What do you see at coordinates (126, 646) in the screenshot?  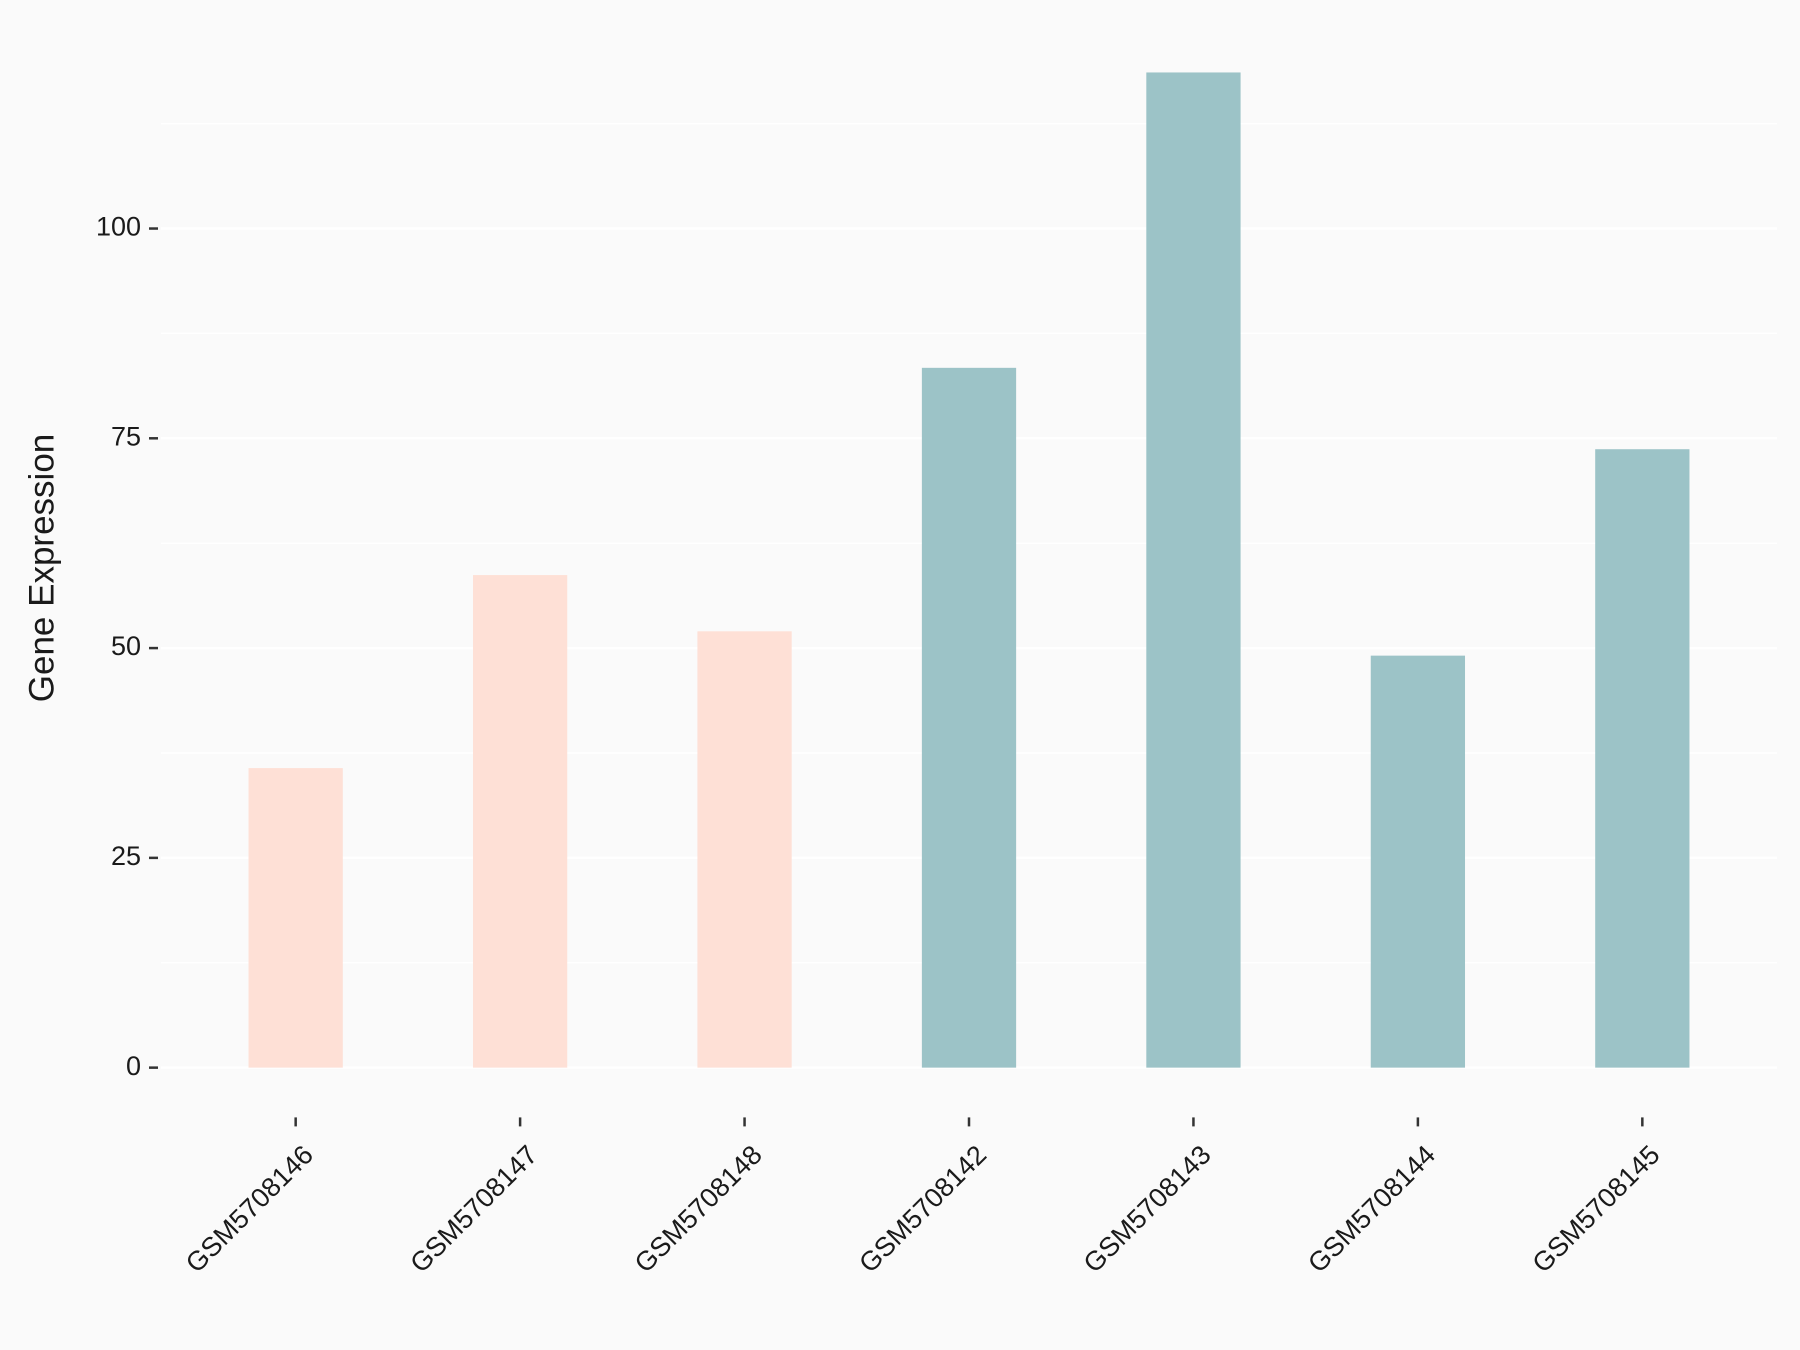 I see `y-tick-label: 50` at bounding box center [126, 646].